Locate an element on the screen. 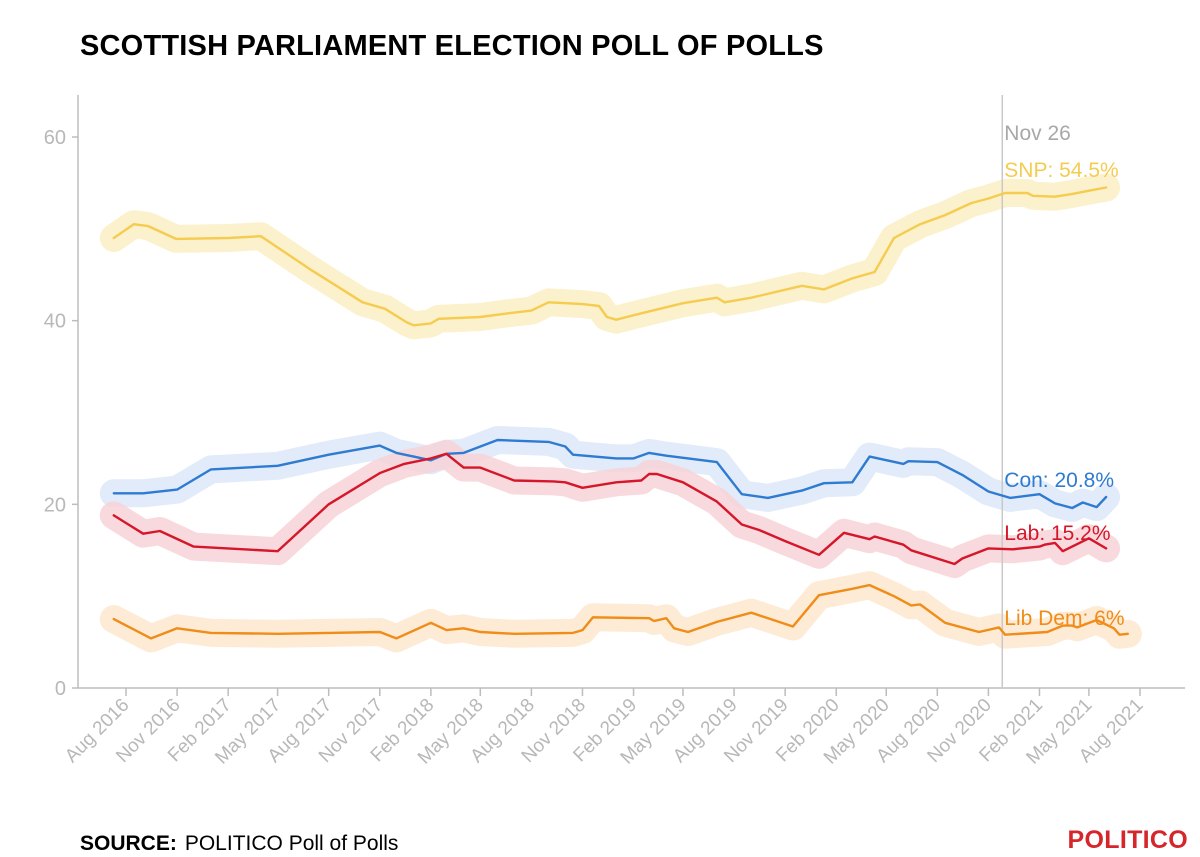 The height and width of the screenshot is (857, 1200). line-lab is located at coordinates (610, 509).